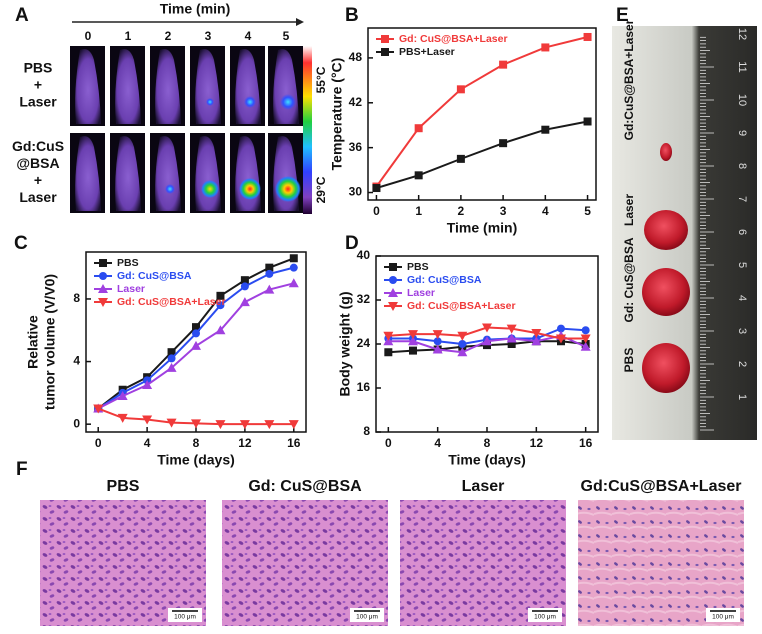 This screenshot has height=634, width=762. I want to click on row-label: PBS, so click(38, 68).